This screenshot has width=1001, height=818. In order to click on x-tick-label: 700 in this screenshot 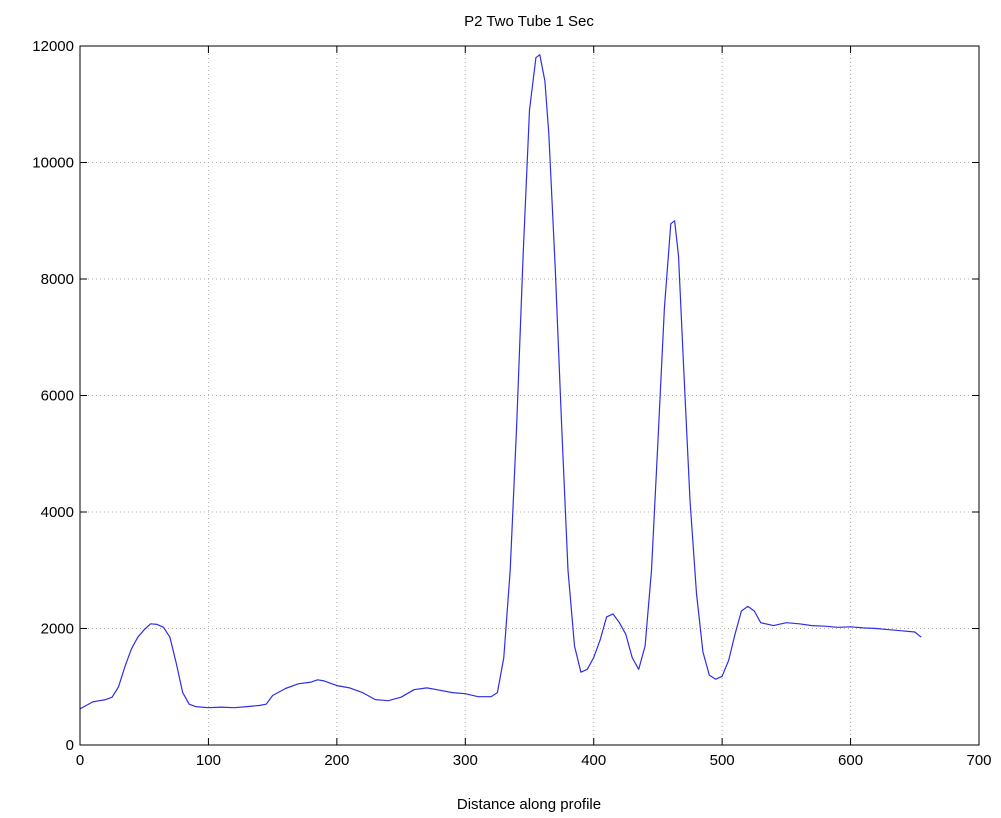, I will do `click(978, 760)`.